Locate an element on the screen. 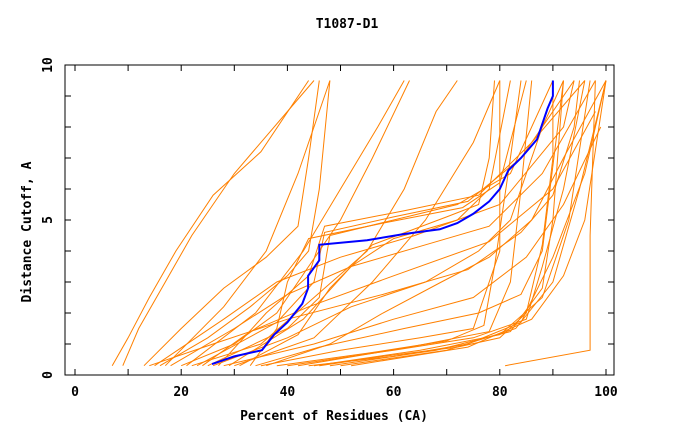 The height and width of the screenshot is (440, 680). x-tick-label: 60 is located at coordinates (394, 392).